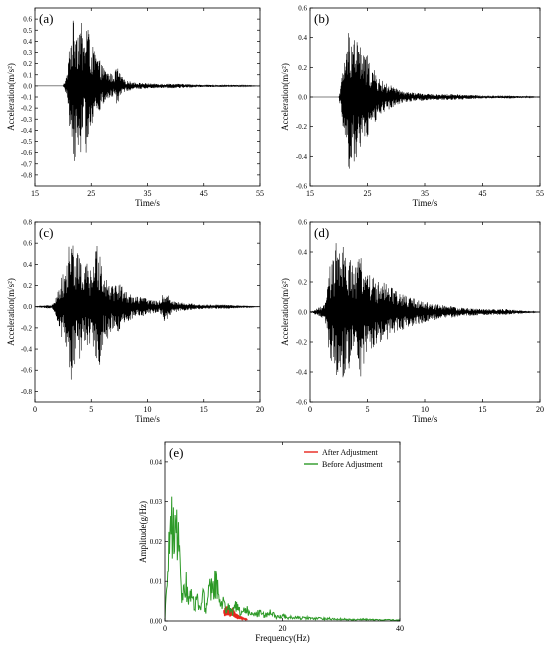  Describe the element at coordinates (176, 452) in the screenshot. I see `panel-label: (e)` at that location.